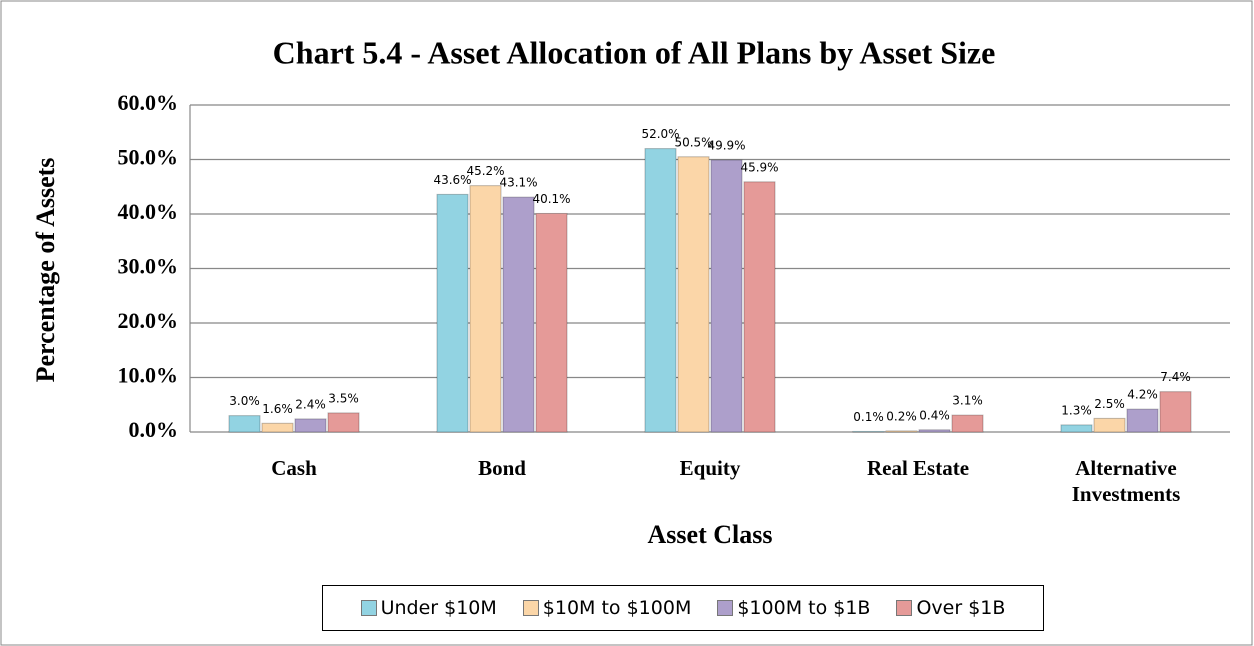  I want to click on data-label: 40.1%, so click(551, 199).